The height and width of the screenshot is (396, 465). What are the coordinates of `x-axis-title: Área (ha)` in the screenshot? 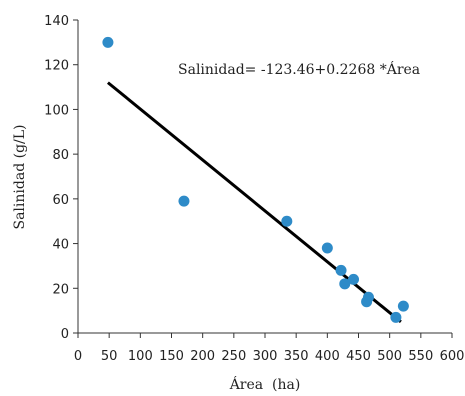 It's located at (265, 384).